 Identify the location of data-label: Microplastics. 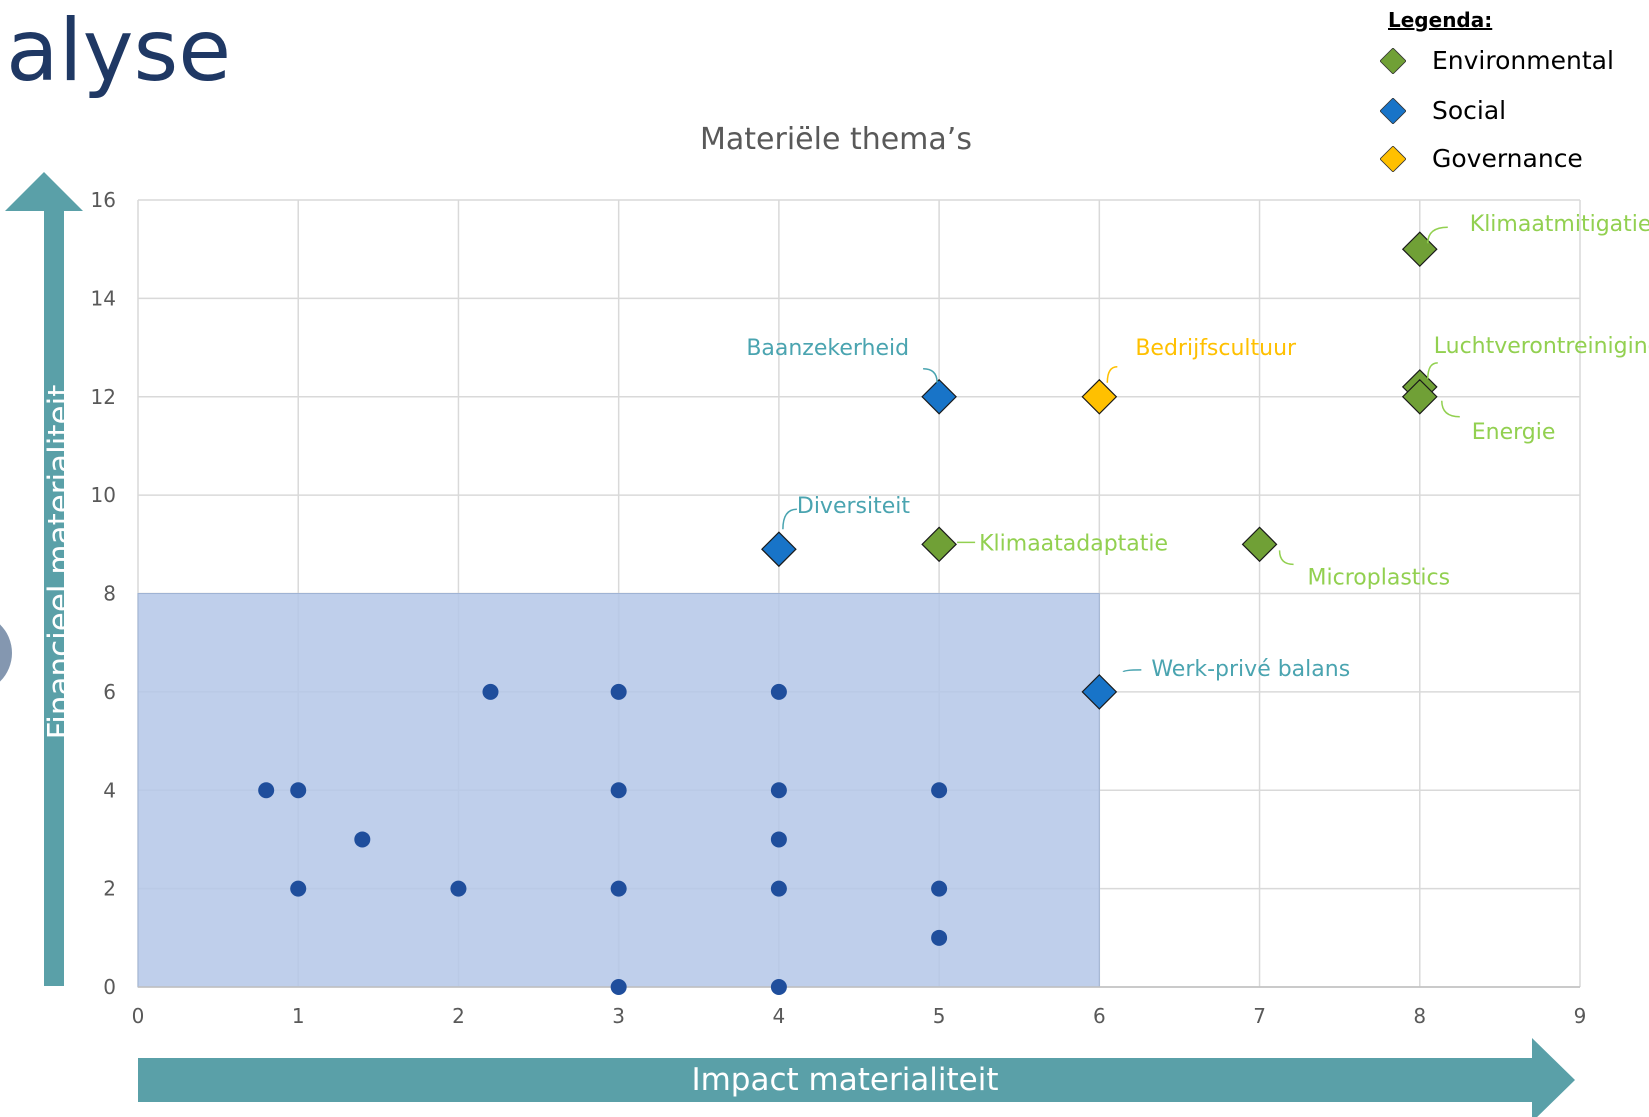
(1379, 577).